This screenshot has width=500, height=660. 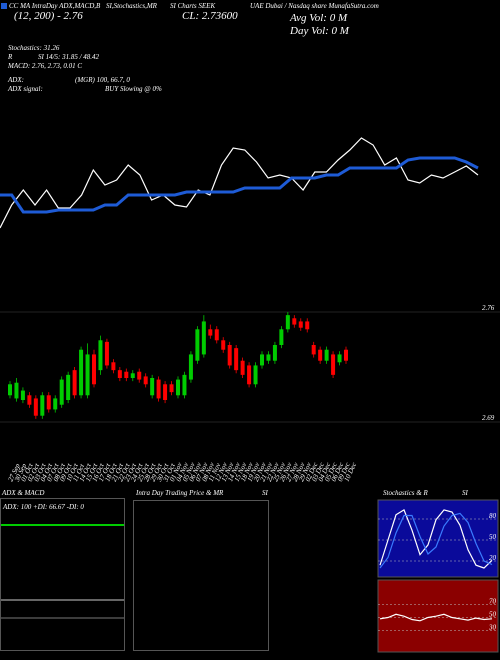 What do you see at coordinates (43, 507) in the screenshot?
I see `panel-readout: ADX: 100 +DI: 66.67 -DI: 0` at bounding box center [43, 507].